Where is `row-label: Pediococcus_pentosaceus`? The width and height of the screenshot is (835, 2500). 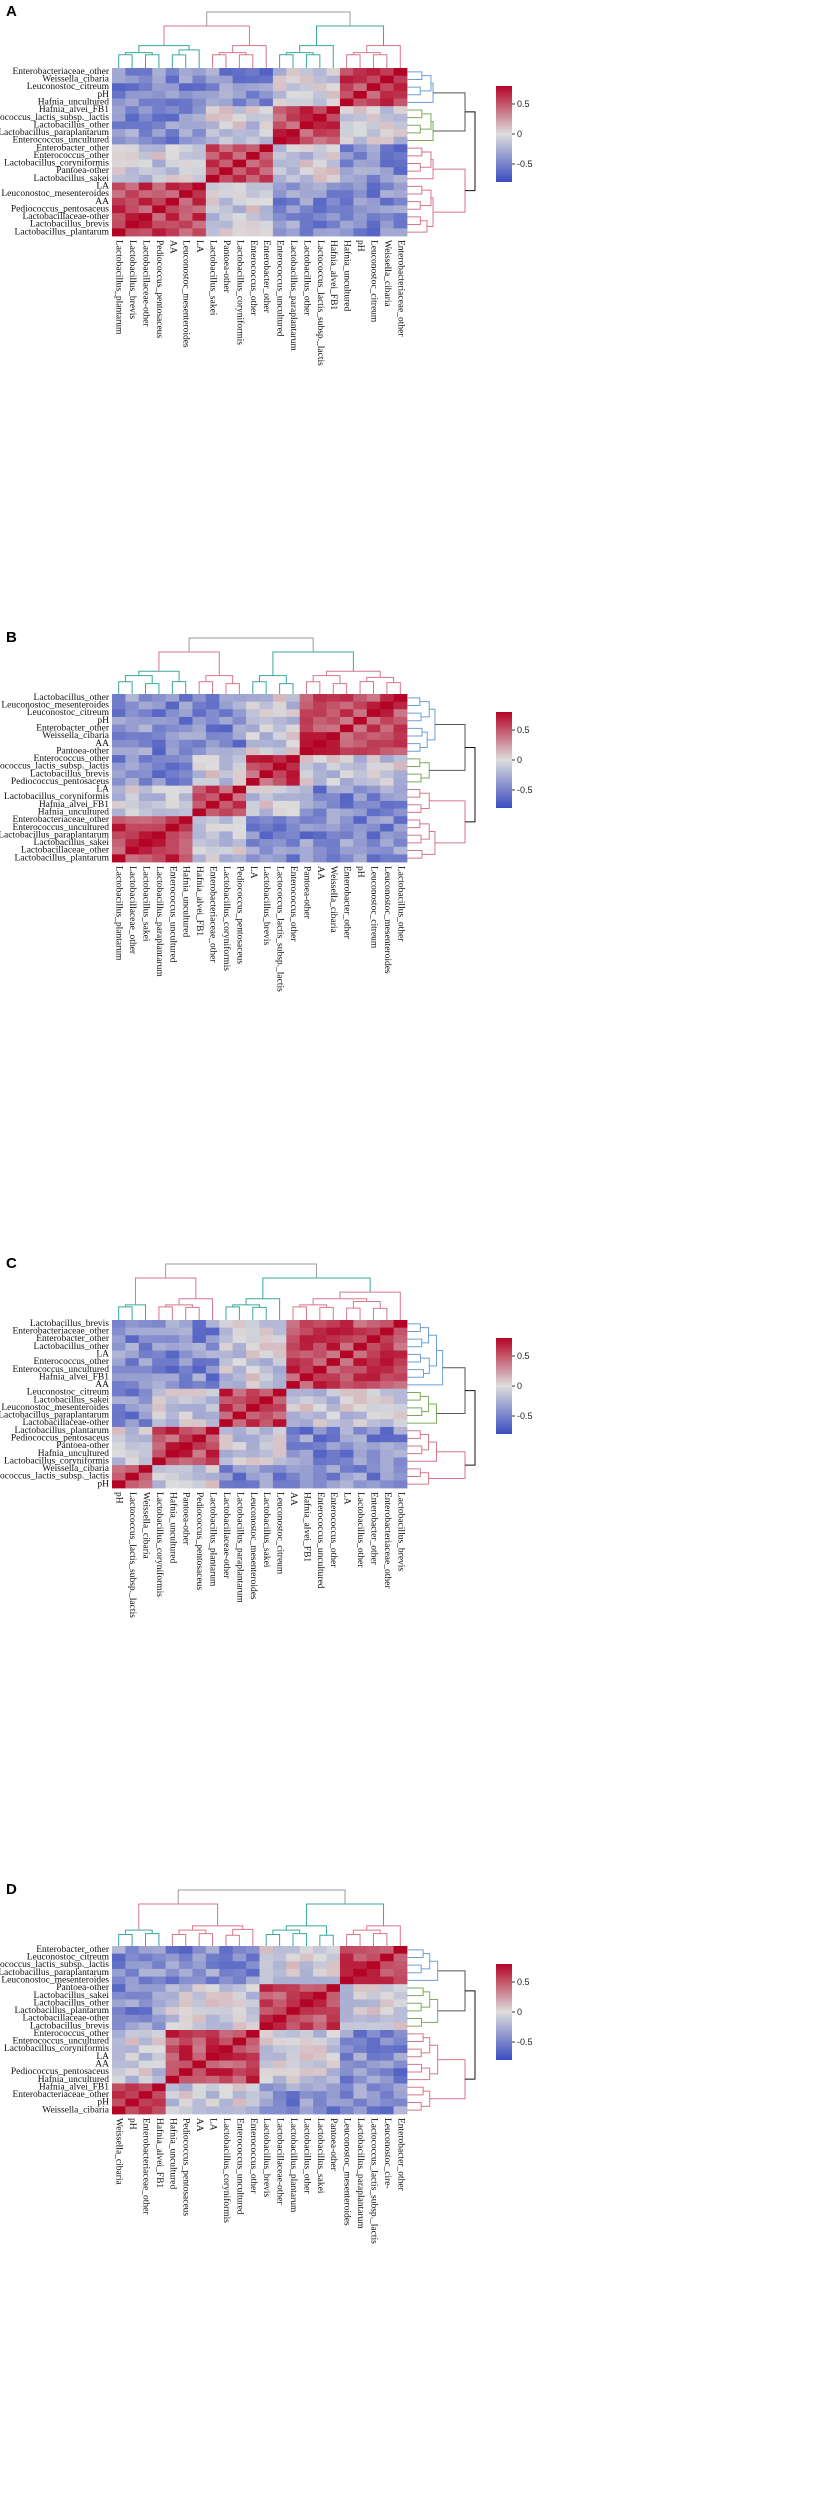 row-label: Pediococcus_pentosaceus is located at coordinates (60, 2072).